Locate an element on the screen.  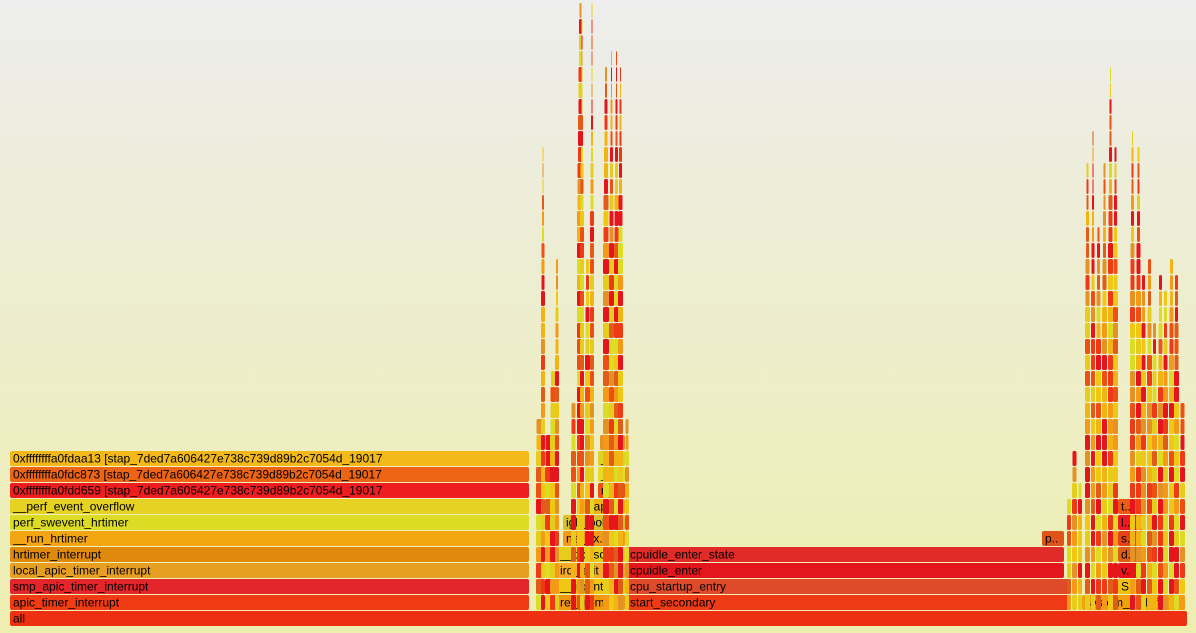
frame: cpu_startup_entry is located at coordinates (849, 586).